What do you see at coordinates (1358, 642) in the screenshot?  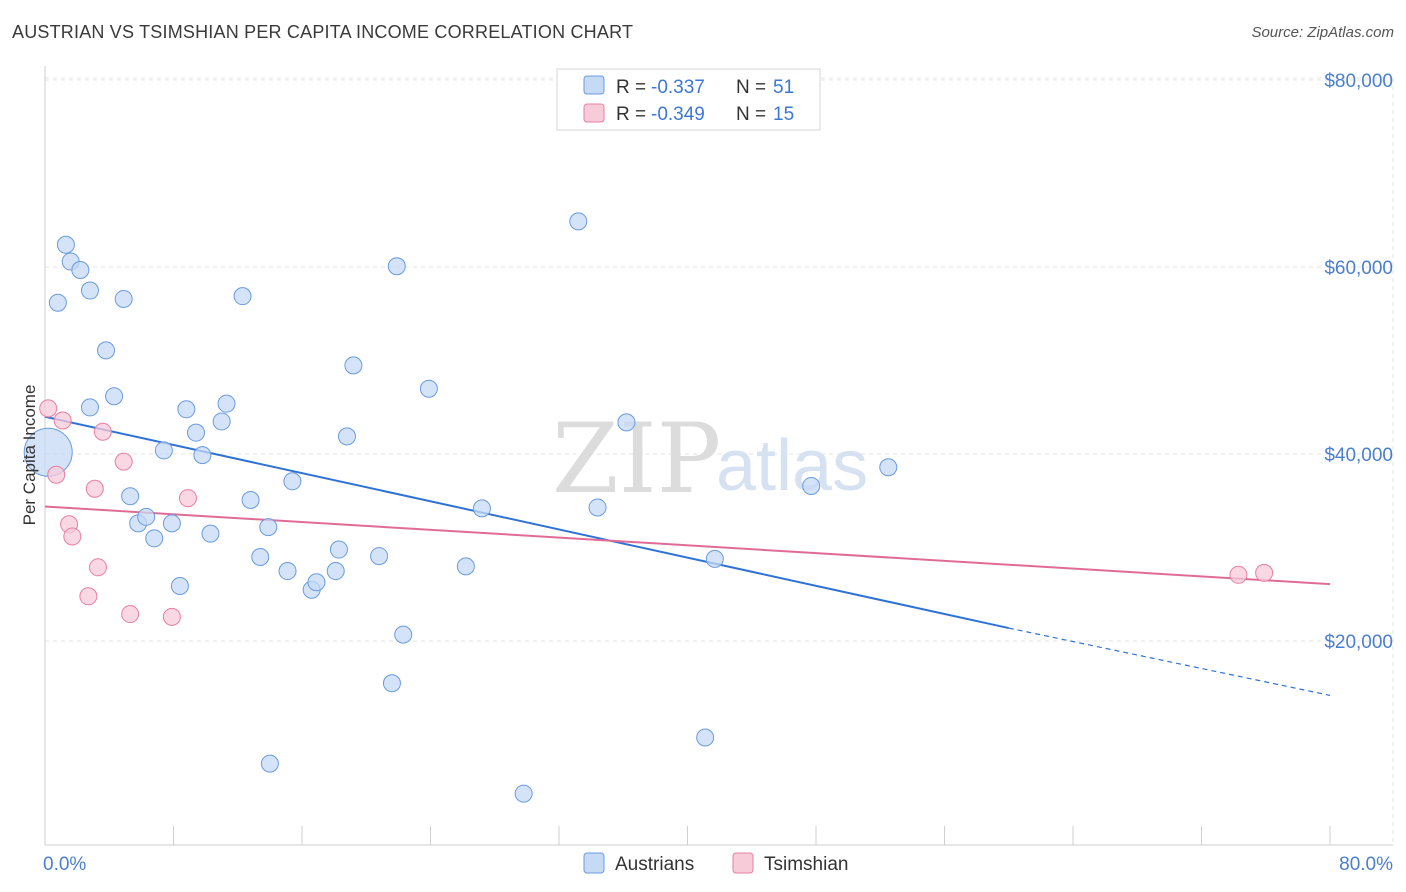 I see `y-tick-label: $20,000` at bounding box center [1358, 642].